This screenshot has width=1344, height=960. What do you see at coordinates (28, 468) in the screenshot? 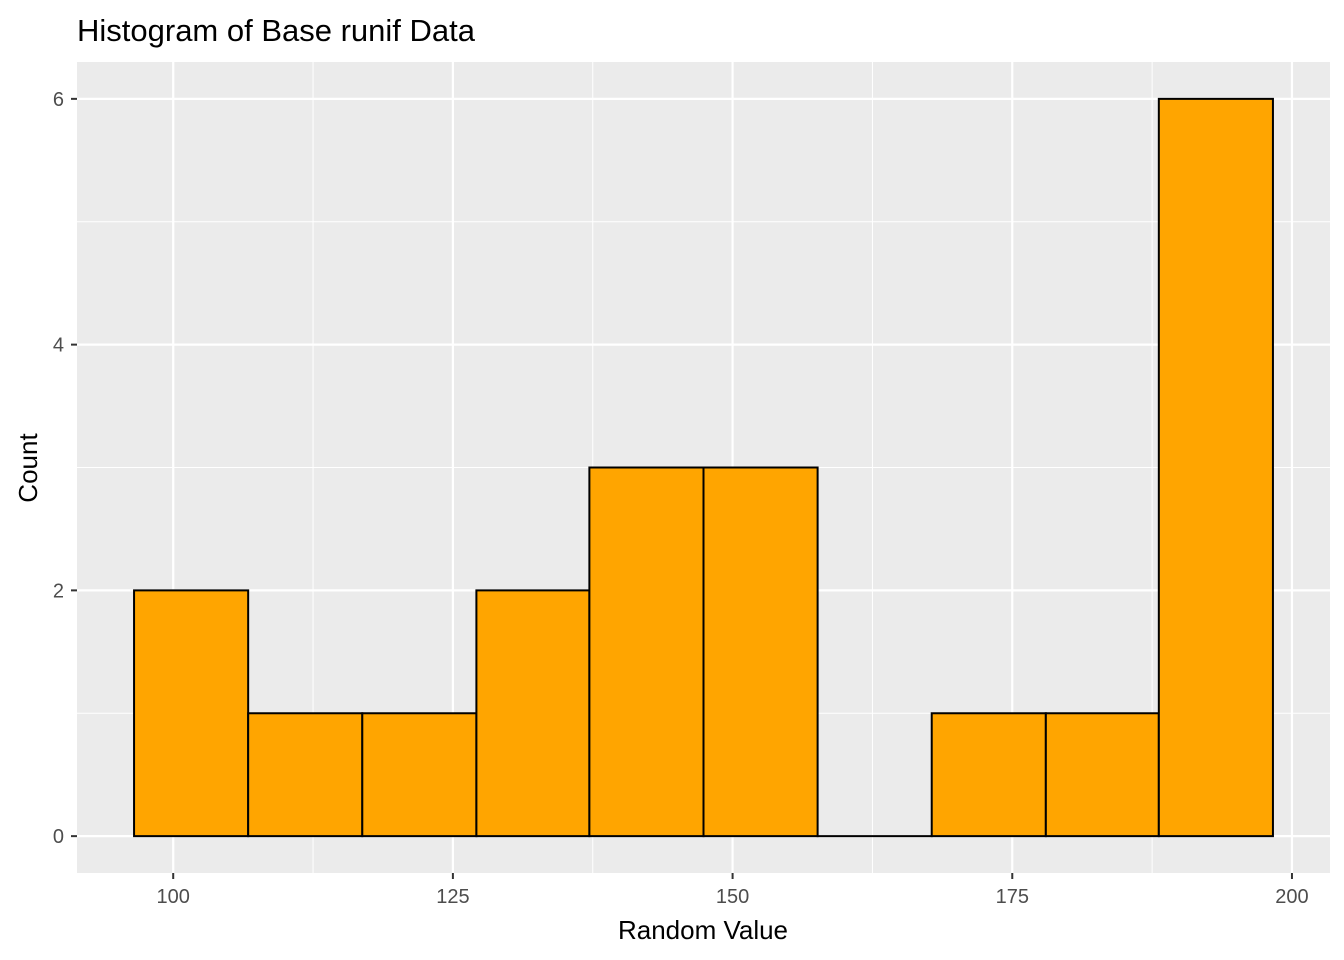
I see `y-axis-title: Count` at bounding box center [28, 468].